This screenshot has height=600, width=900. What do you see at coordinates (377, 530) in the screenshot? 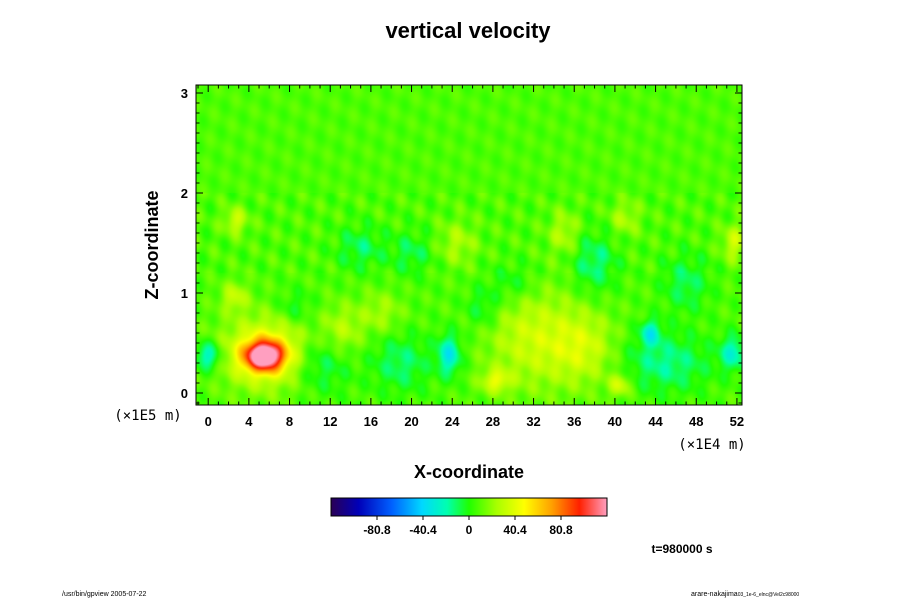
I see `colorbar-tick-label: -80.8` at bounding box center [377, 530].